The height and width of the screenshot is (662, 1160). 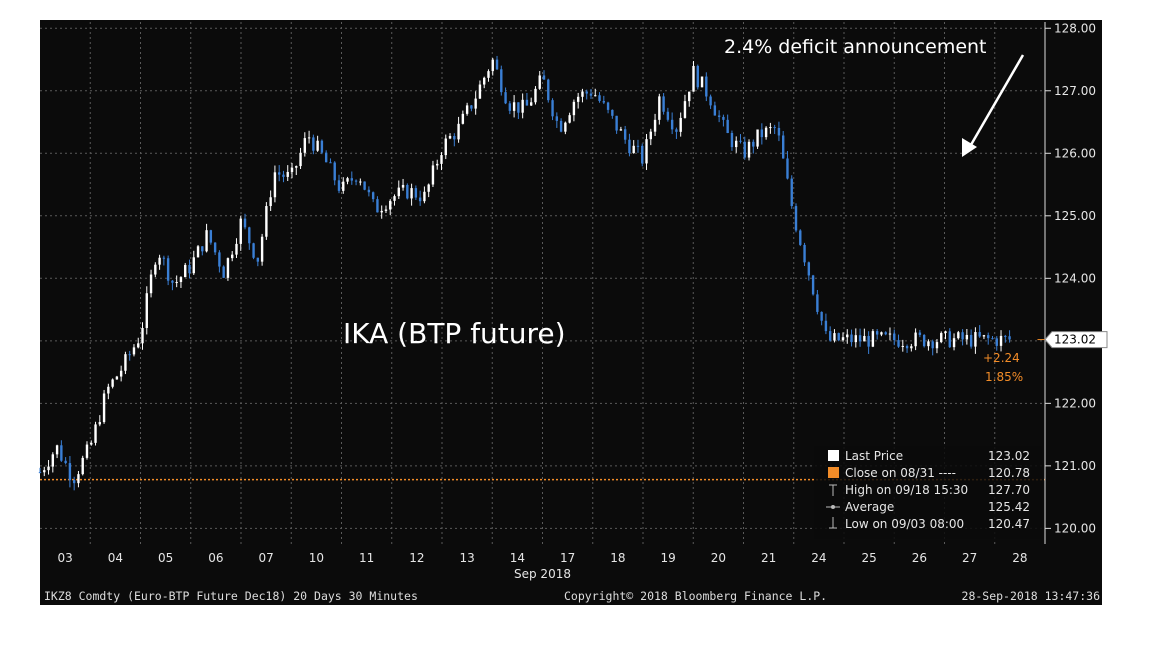 What do you see at coordinates (1009, 473) in the screenshot?
I see `legend-value-close: 120.78` at bounding box center [1009, 473].